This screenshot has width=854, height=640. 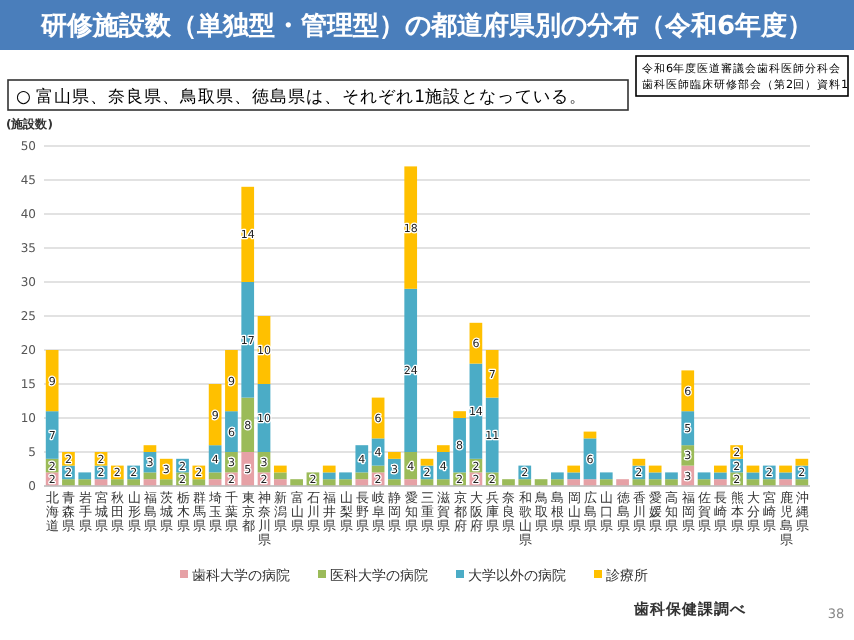 What do you see at coordinates (302, 97) in the screenshot?
I see `chart-subtitle: ○ 富山県、奈良県、鳥取県、徳島県は、それぞれ1施設となっている。` at bounding box center [302, 97].